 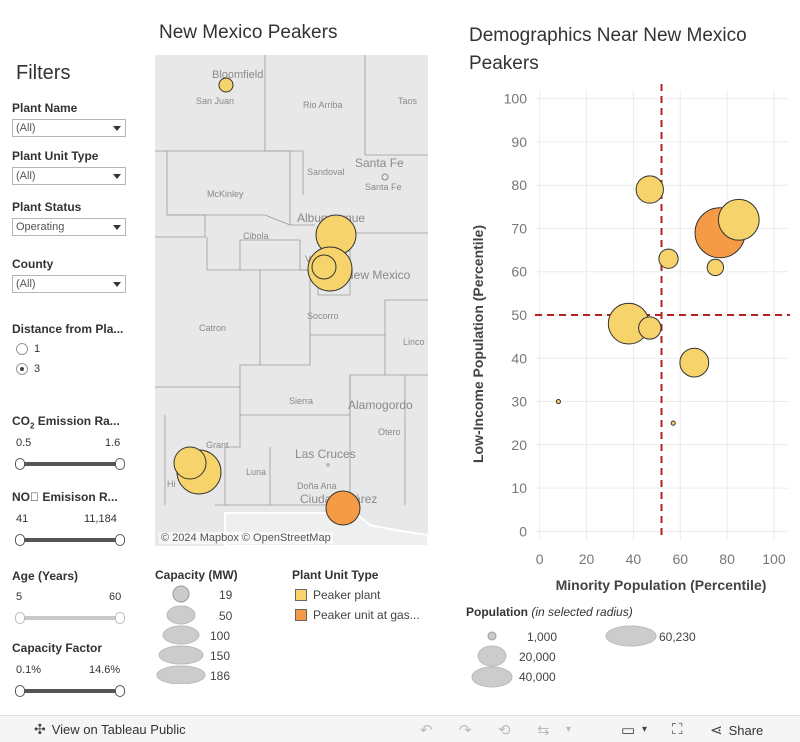 I want to click on map-label-lincoln: Linco, so click(x=414, y=342).